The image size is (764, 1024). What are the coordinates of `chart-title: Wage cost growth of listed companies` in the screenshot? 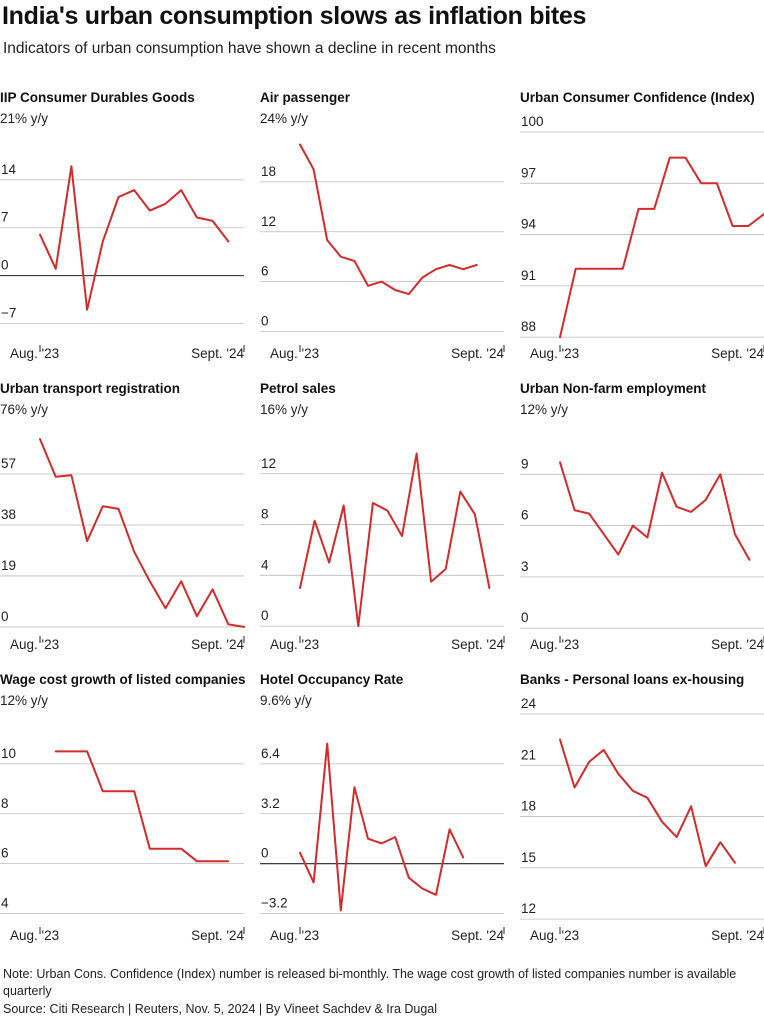 It's located at (123, 679).